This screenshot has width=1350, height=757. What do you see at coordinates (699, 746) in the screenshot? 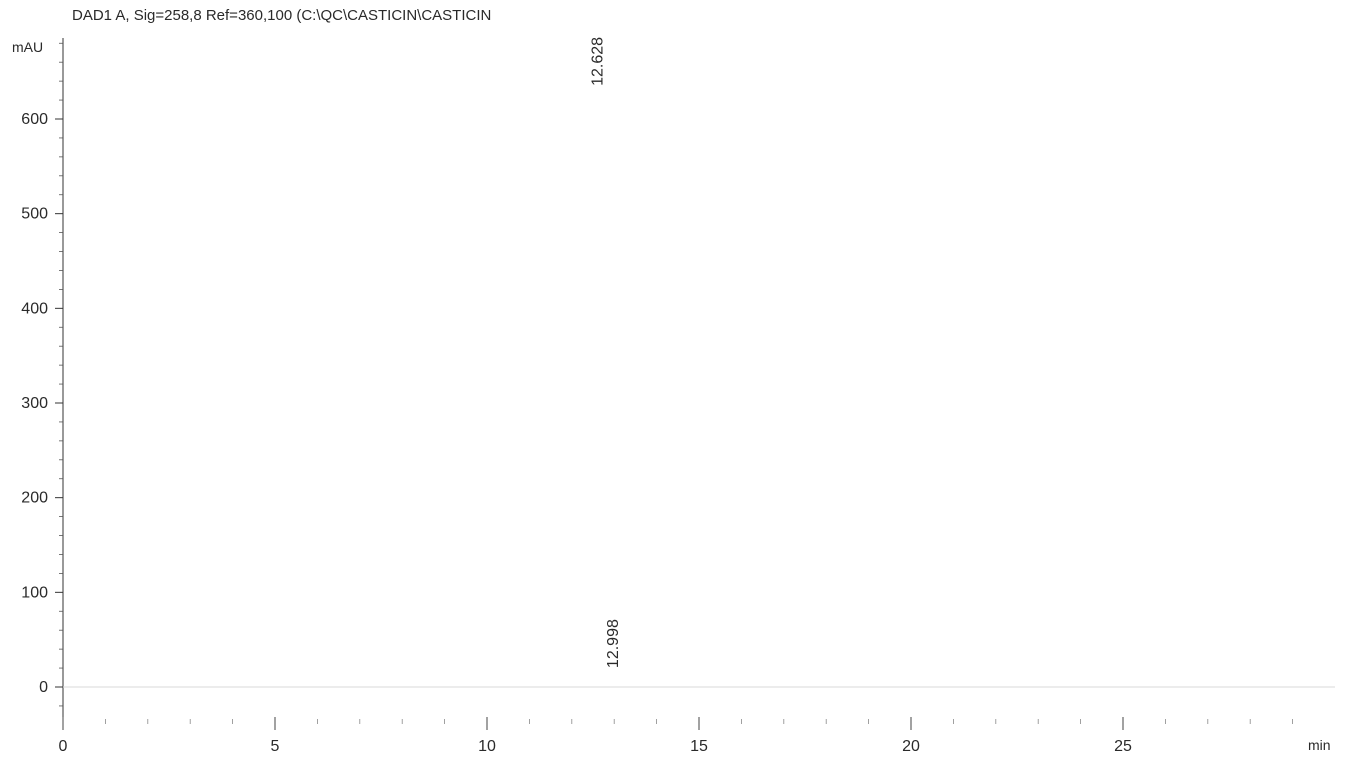
I see `x-tick-label: 15` at bounding box center [699, 746].